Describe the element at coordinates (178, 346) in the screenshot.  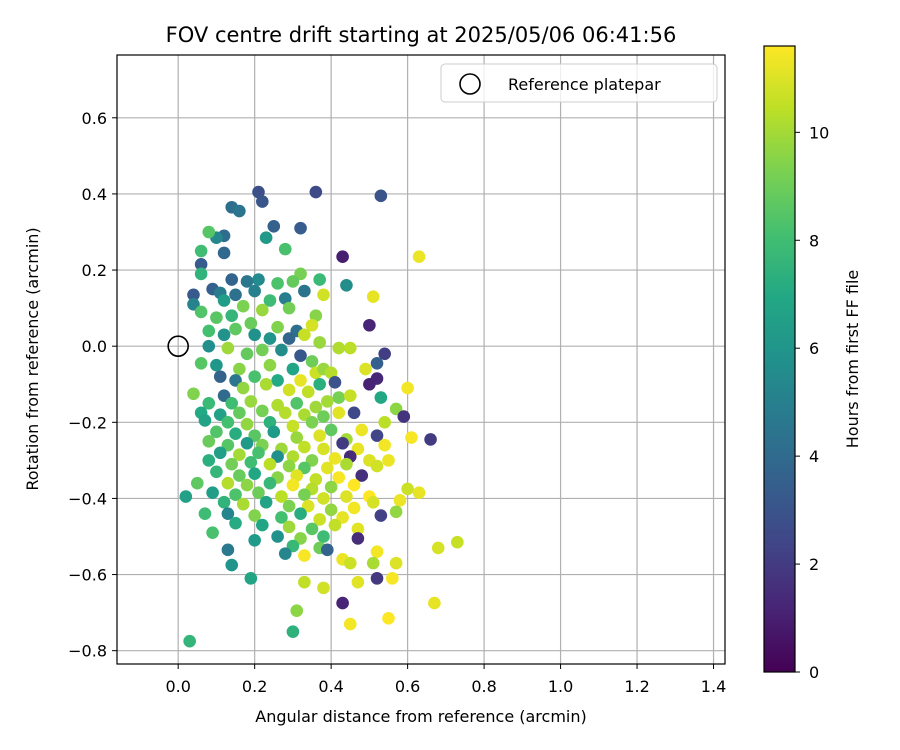
I see `reference-platepar-marker` at that location.